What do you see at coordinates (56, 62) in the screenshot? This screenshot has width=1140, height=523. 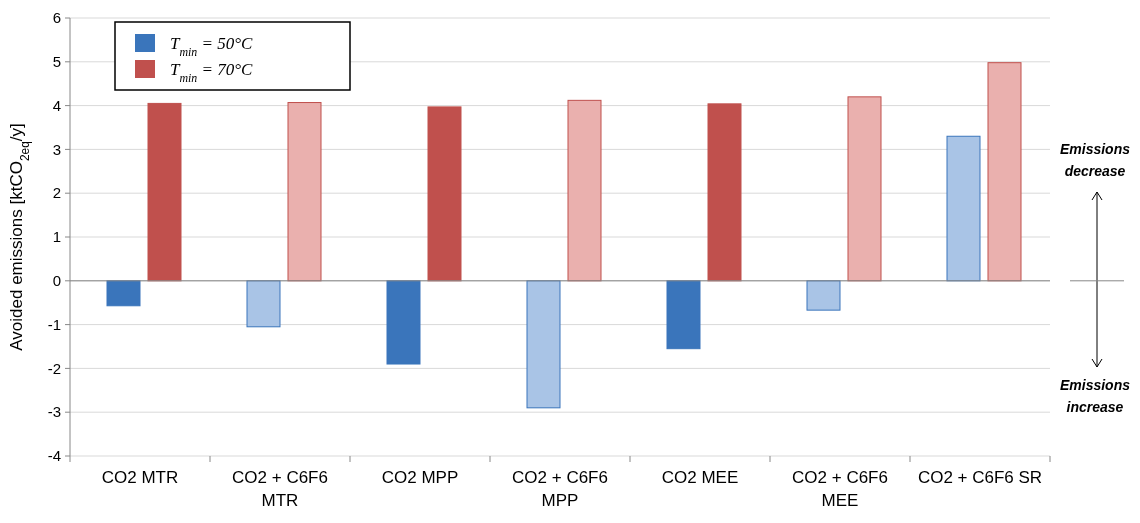 I see `y-tick-label: 5` at bounding box center [56, 62].